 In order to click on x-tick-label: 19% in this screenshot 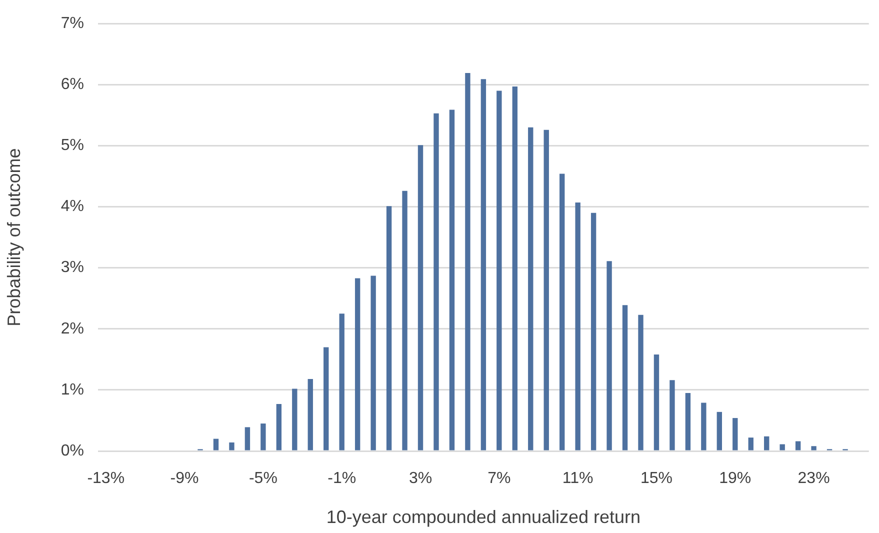, I will do `click(735, 479)`.